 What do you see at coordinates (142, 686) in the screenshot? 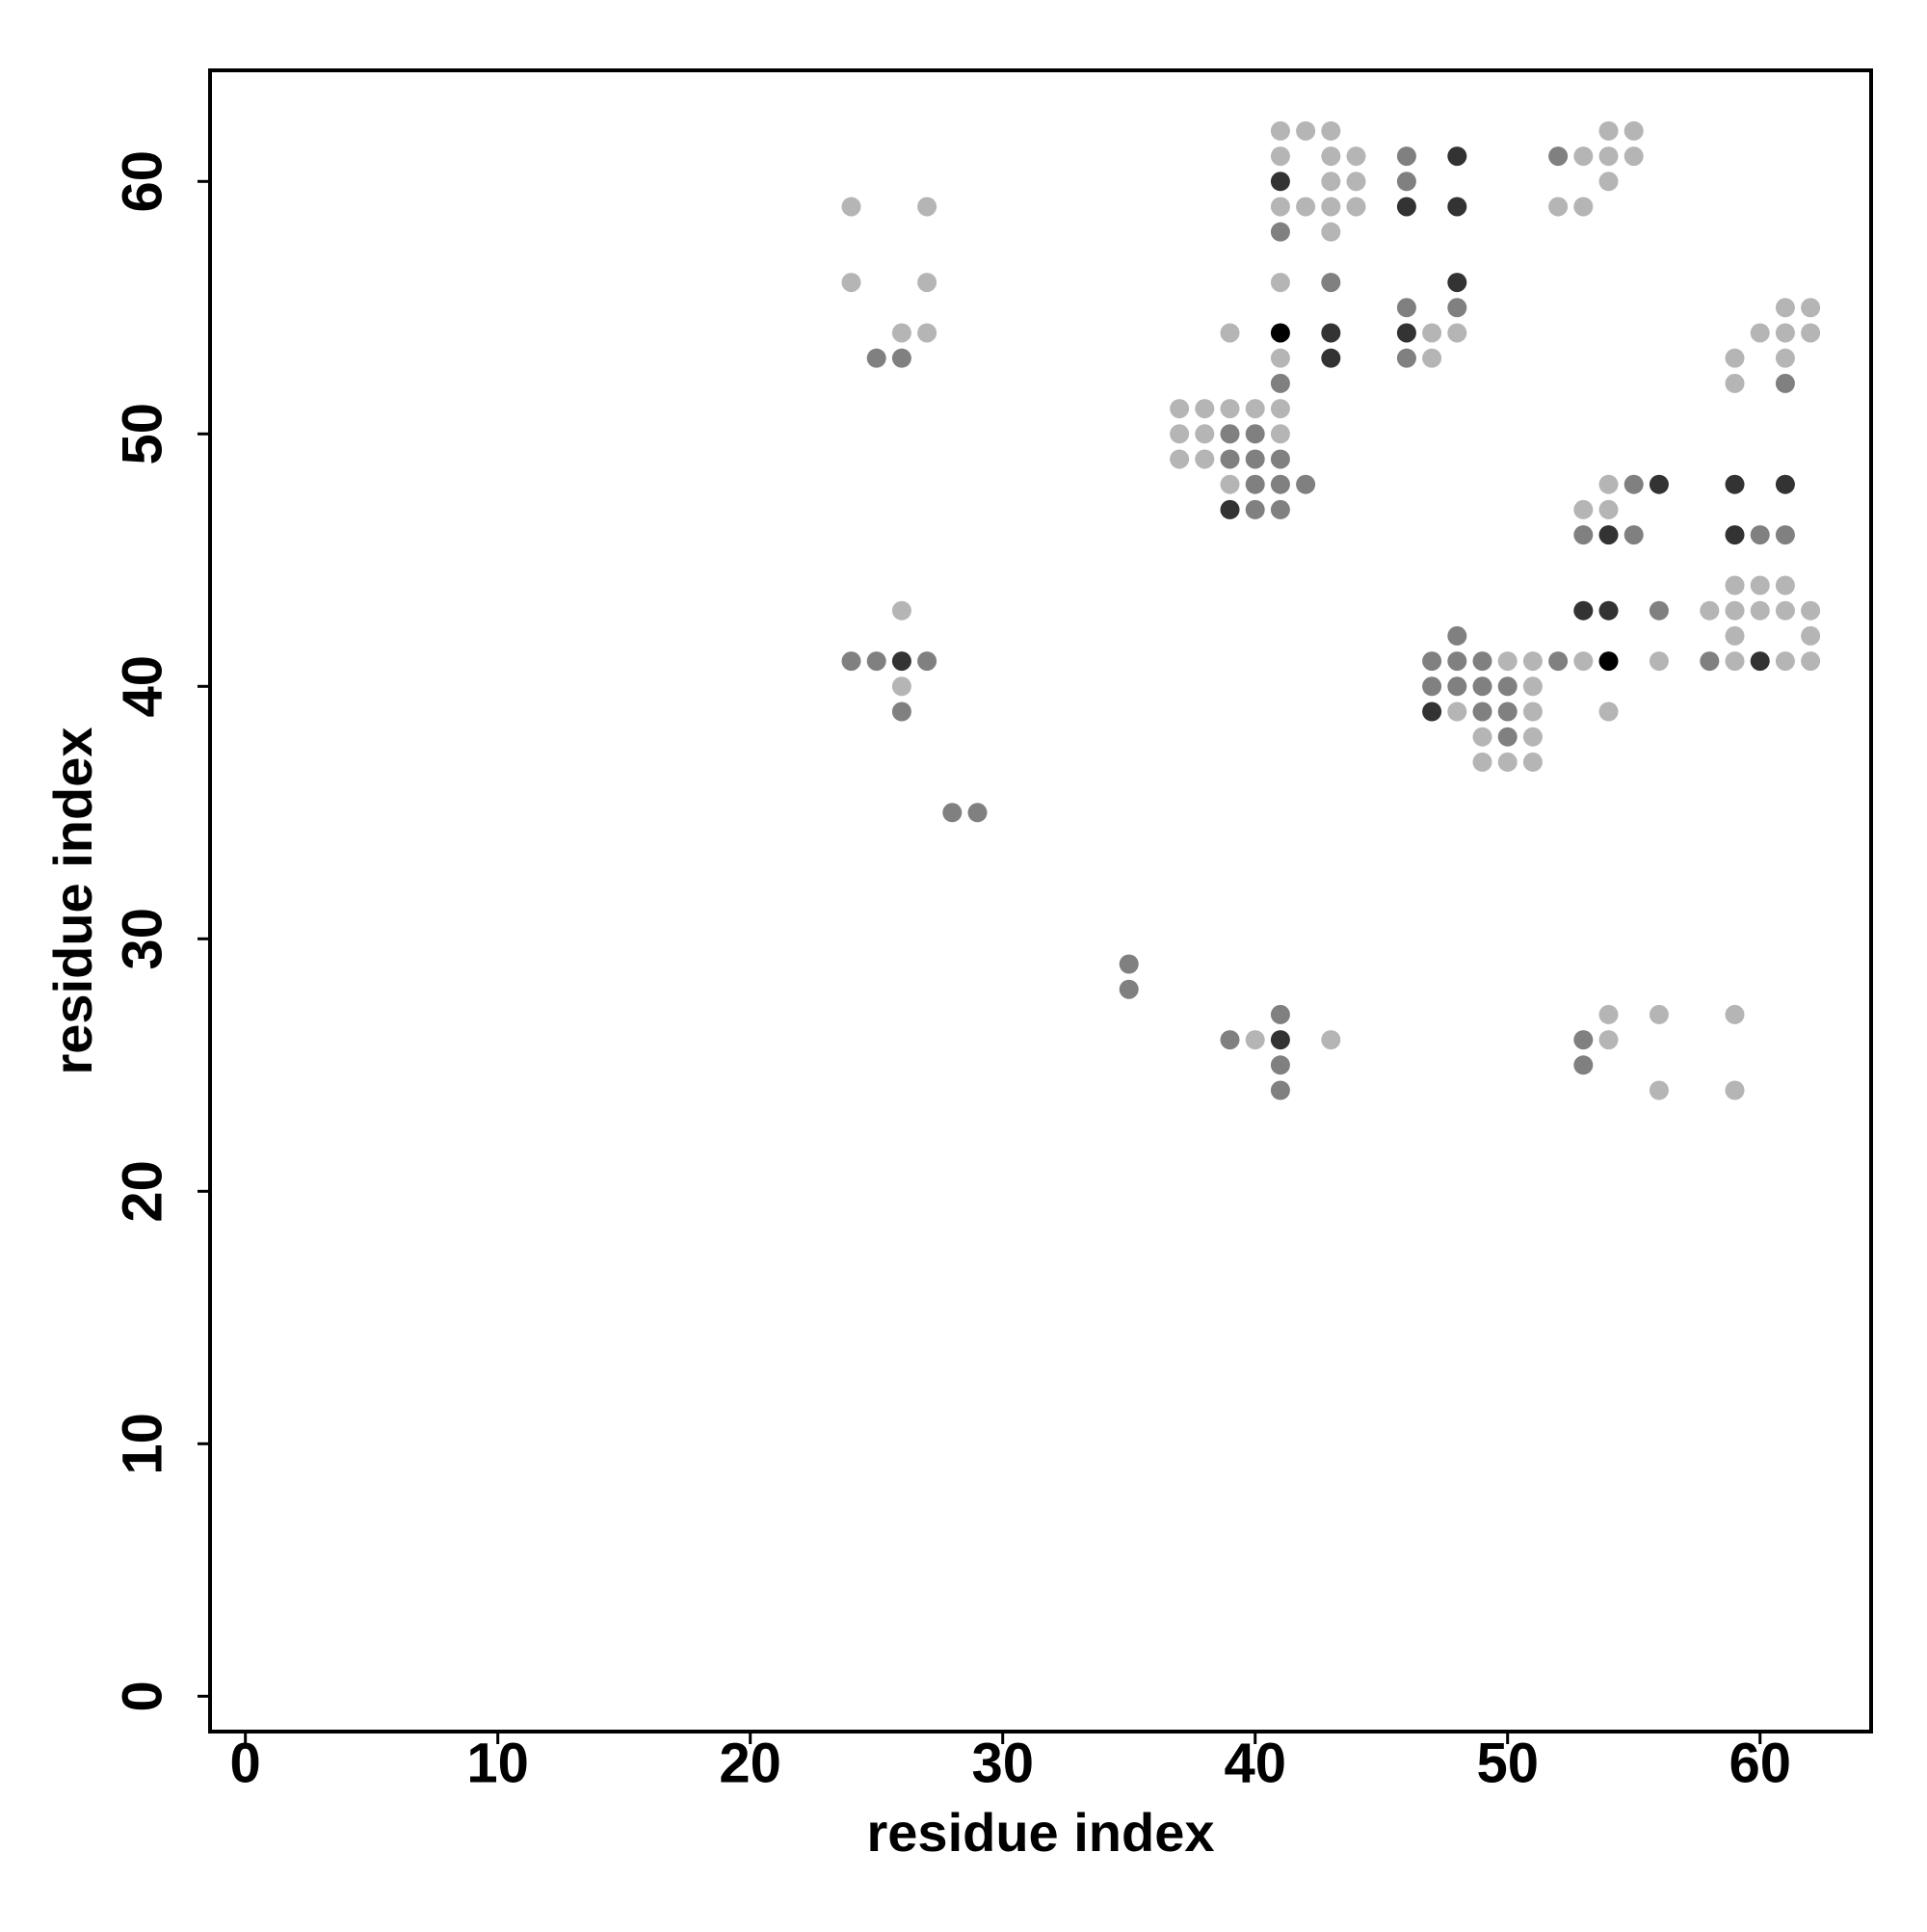
I see `y-tick-label: 40` at bounding box center [142, 686].